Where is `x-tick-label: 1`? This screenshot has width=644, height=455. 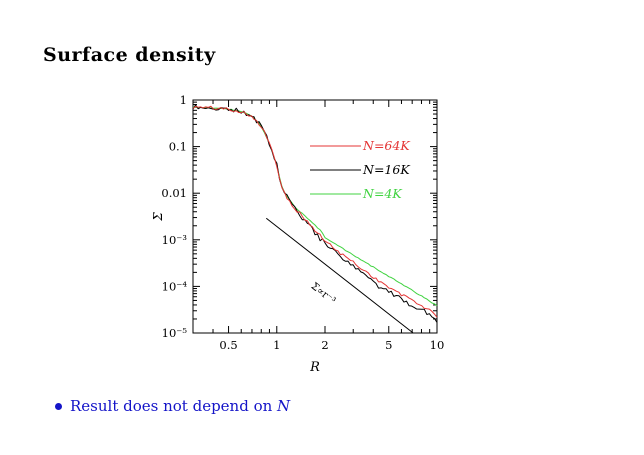 x-tick-label: 1 is located at coordinates (276, 345).